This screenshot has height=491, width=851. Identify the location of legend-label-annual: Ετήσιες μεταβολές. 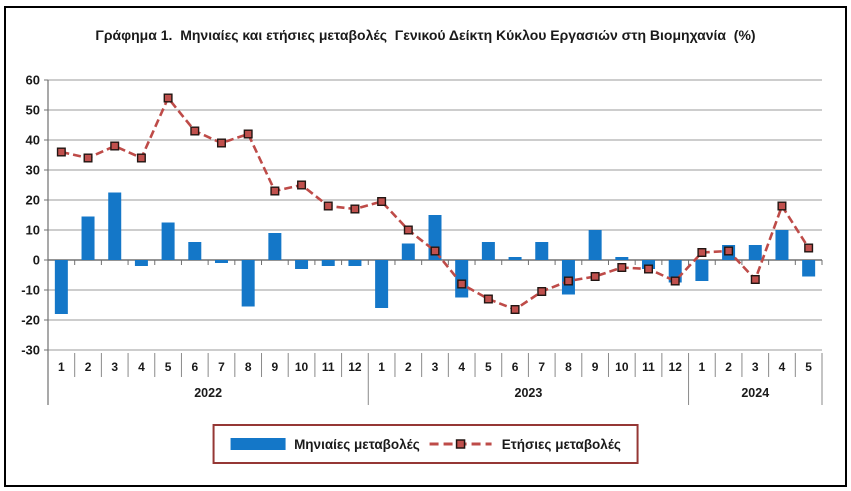
(561, 444).